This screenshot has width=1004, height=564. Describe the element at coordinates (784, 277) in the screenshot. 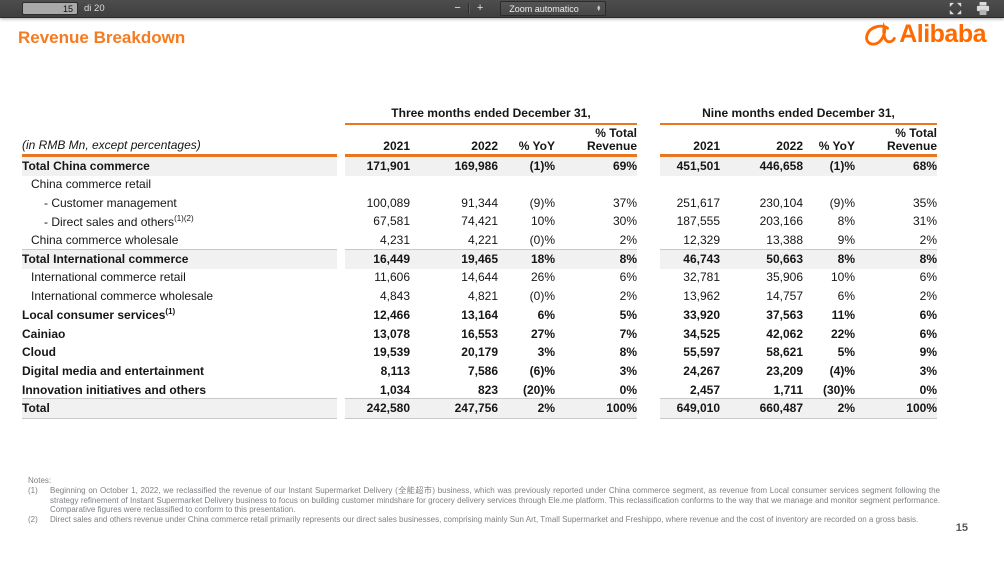

I see `value-cell: 35,906` at that location.